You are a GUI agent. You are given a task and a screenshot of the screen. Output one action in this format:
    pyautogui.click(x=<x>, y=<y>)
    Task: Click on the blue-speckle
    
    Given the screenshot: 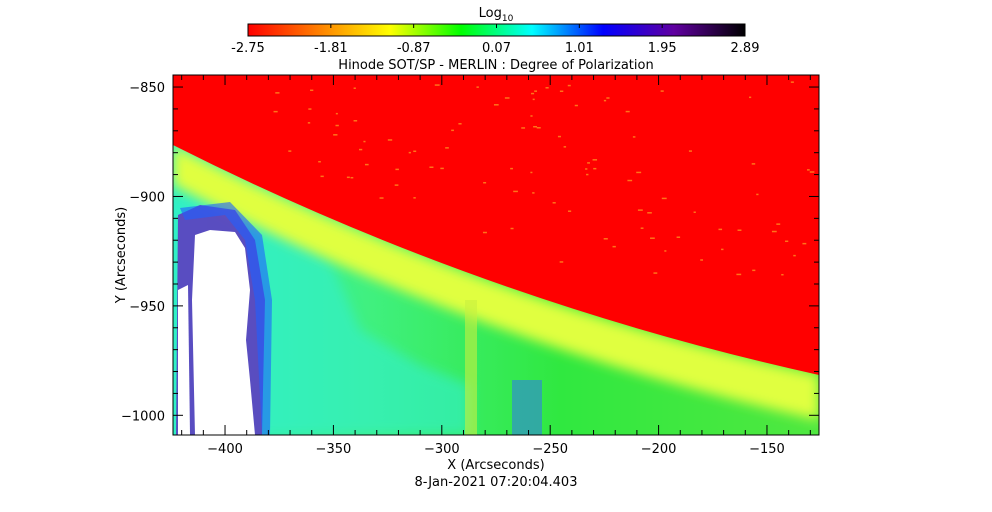 What is the action you would take?
    pyautogui.click(x=226, y=318)
    